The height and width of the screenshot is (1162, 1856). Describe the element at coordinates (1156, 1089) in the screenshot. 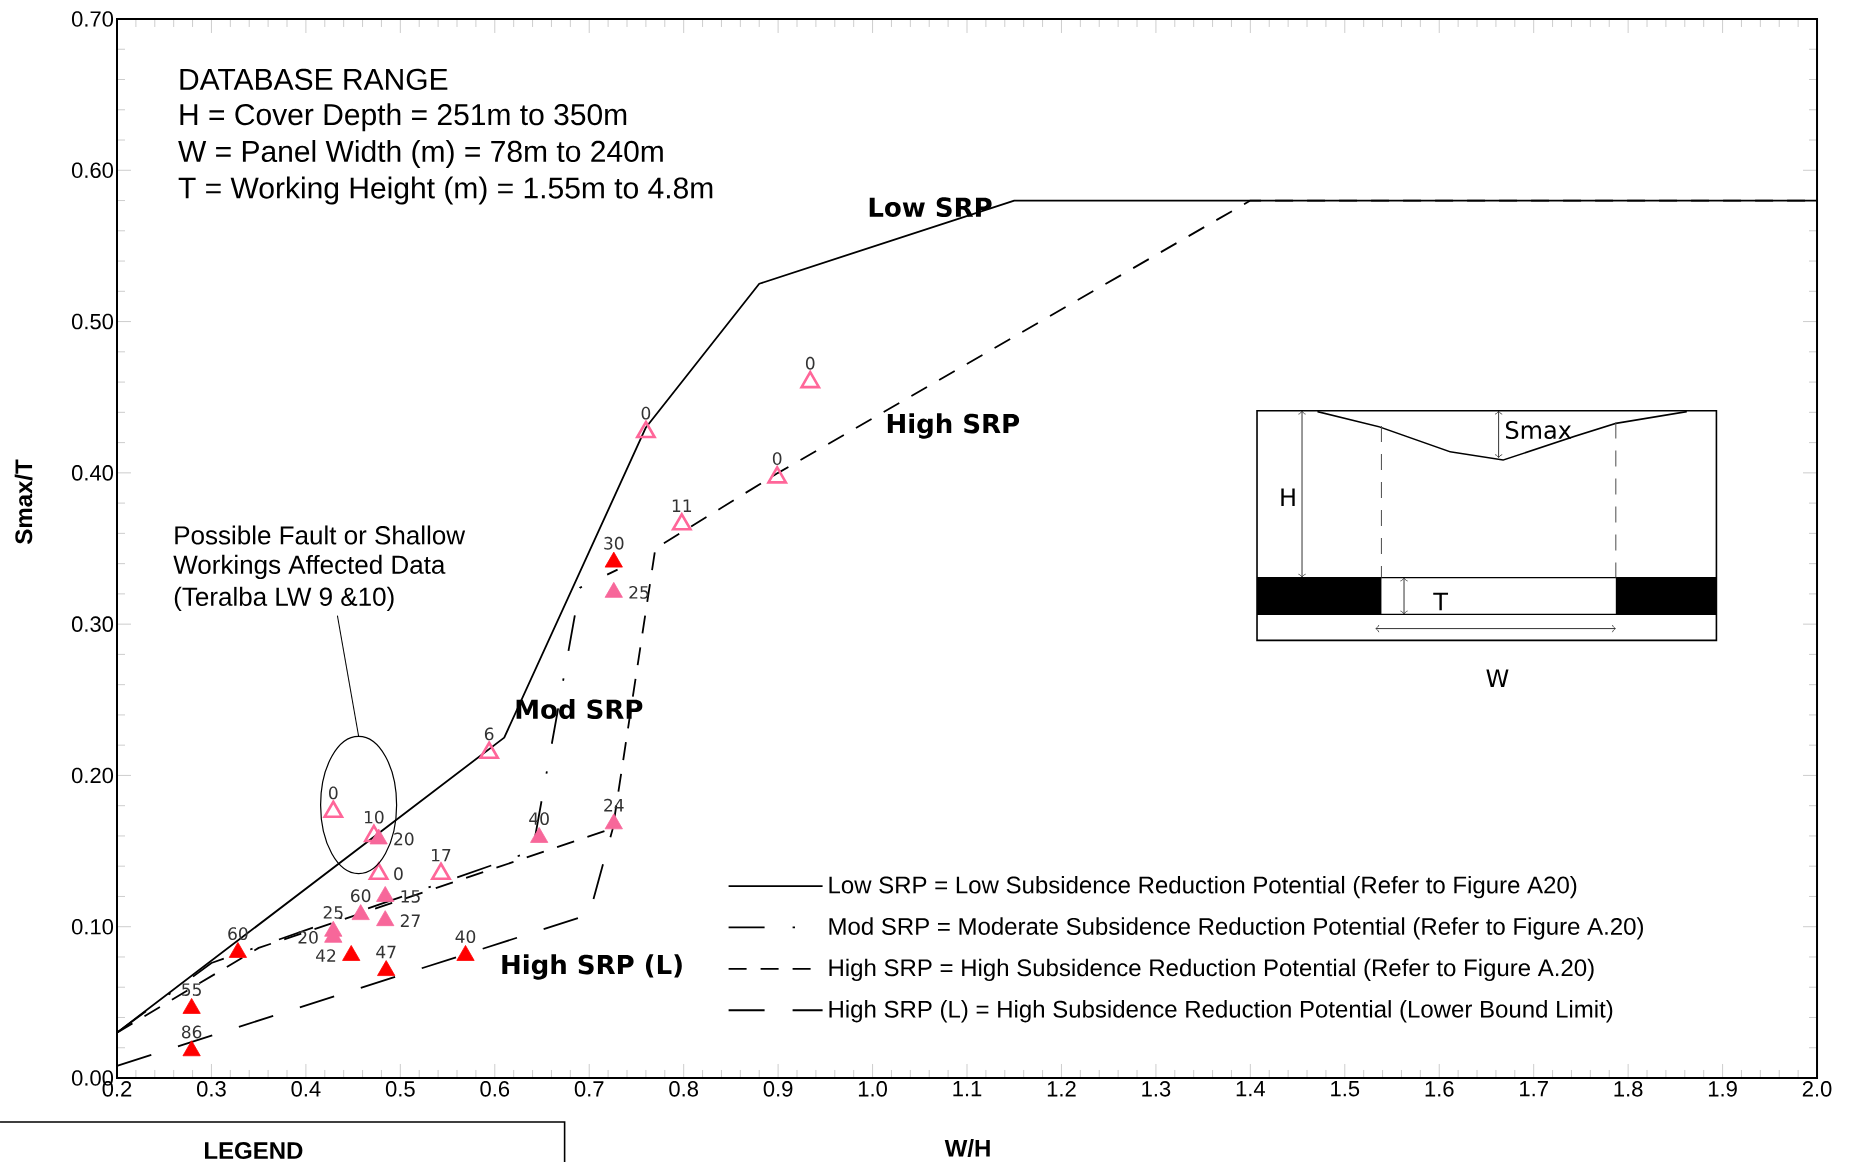

I see `x-tick-label: 1.3` at that location.